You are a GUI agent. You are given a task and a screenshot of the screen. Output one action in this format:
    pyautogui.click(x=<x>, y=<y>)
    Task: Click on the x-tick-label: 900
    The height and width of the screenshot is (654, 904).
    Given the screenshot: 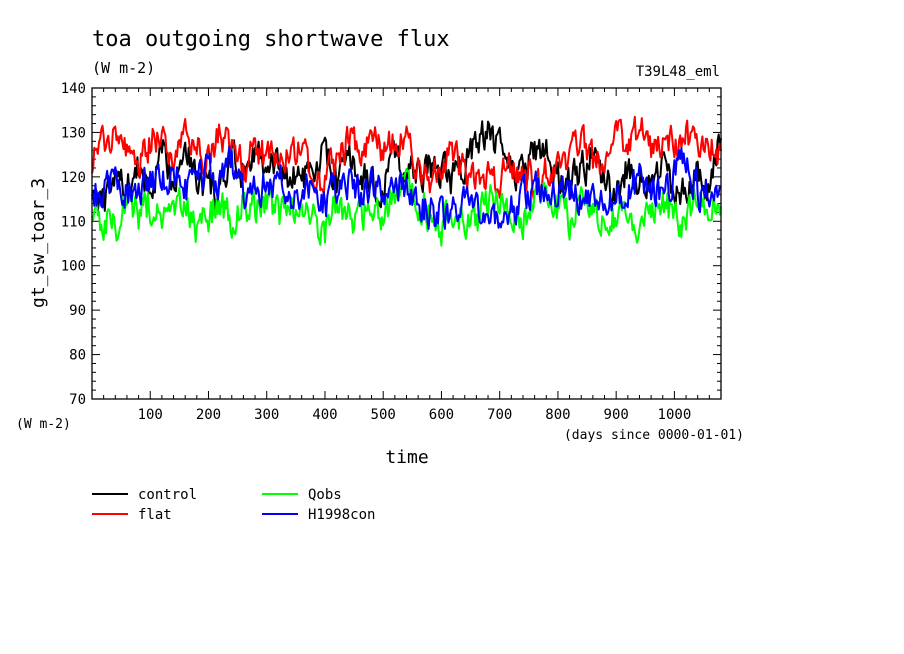 What is the action you would take?
    pyautogui.click(x=616, y=415)
    